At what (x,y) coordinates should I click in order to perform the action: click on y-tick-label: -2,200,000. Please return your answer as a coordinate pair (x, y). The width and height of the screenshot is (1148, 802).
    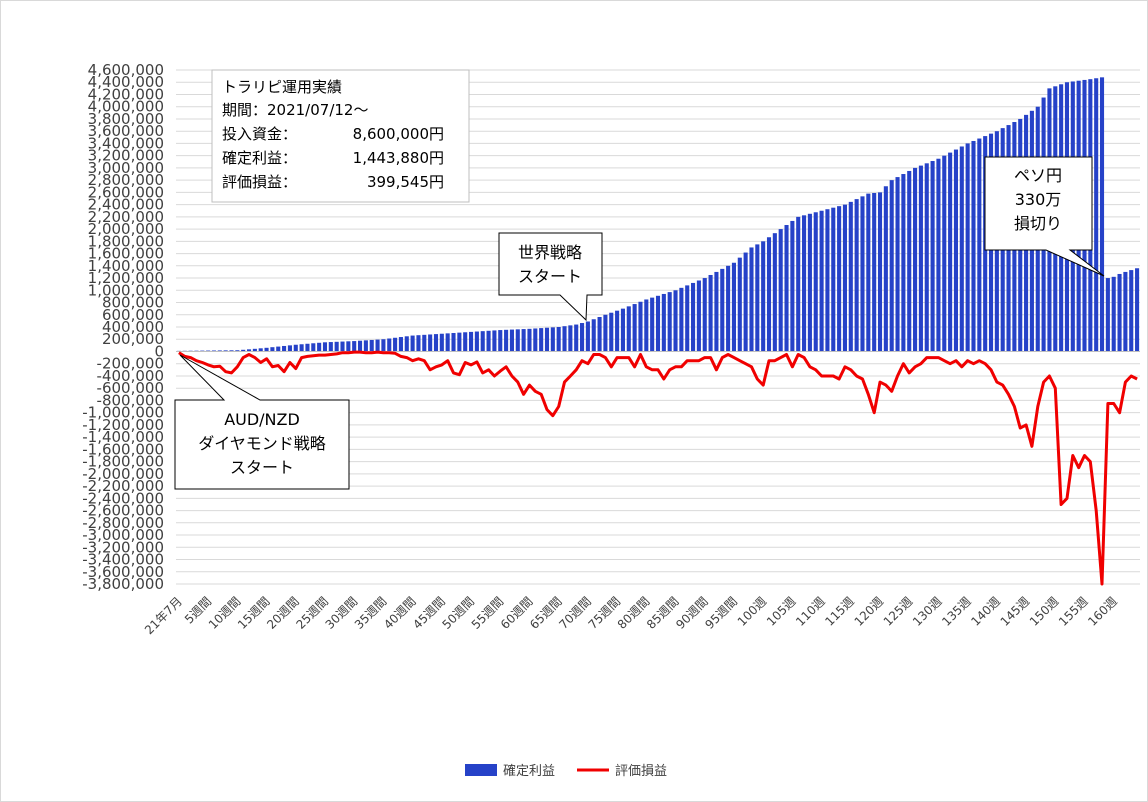
    Looking at the image, I should click on (123, 486).